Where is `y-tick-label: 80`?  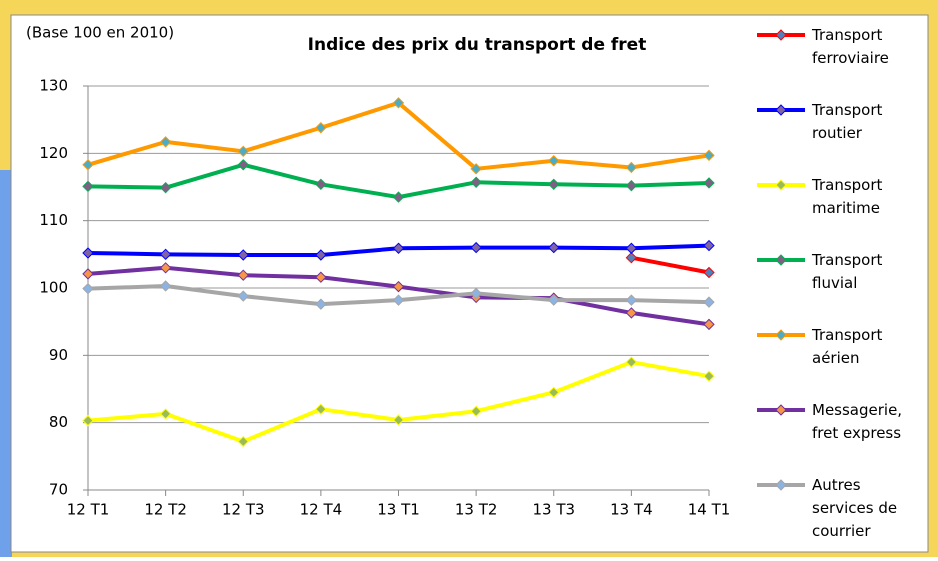 y-tick-label: 80 is located at coordinates (58, 422).